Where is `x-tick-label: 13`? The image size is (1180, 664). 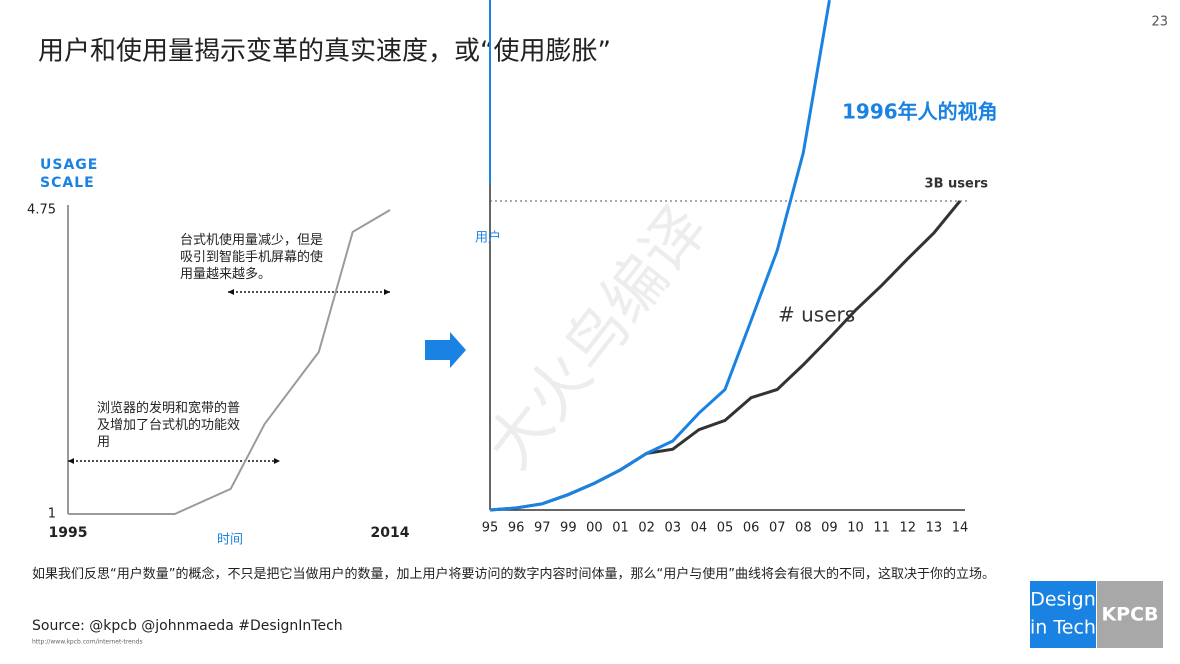 x-tick-label: 13 is located at coordinates (934, 528).